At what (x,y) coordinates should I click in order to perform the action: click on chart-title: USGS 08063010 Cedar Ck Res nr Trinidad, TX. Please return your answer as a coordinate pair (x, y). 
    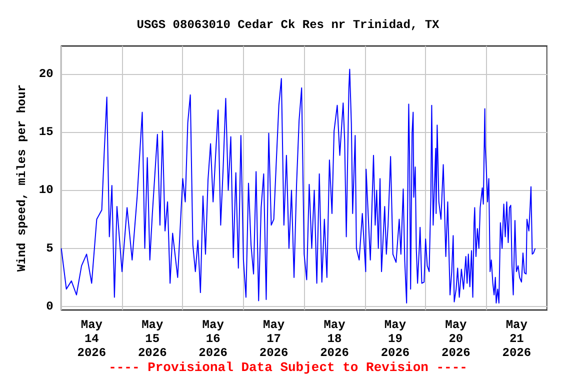
    Looking at the image, I should click on (288, 25).